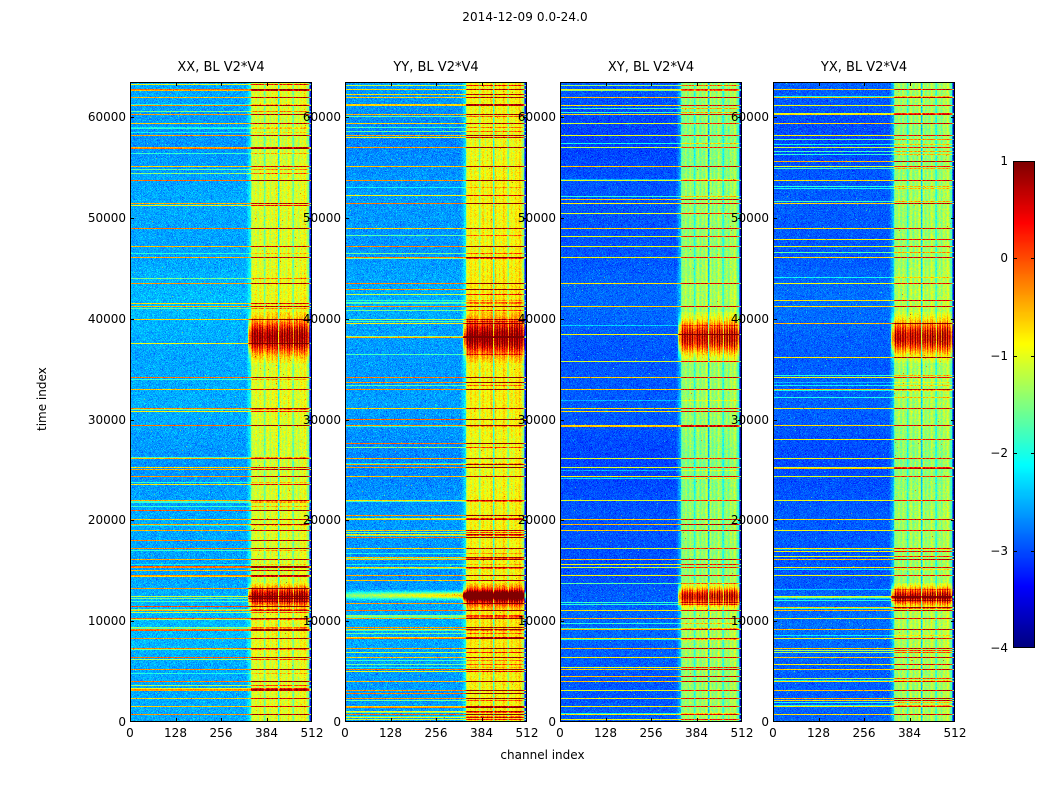 This screenshot has height=800, width=1050. Describe the element at coordinates (439, 734) in the screenshot. I see `x-tick-labels-yy: 0 128 256 384 512` at that location.